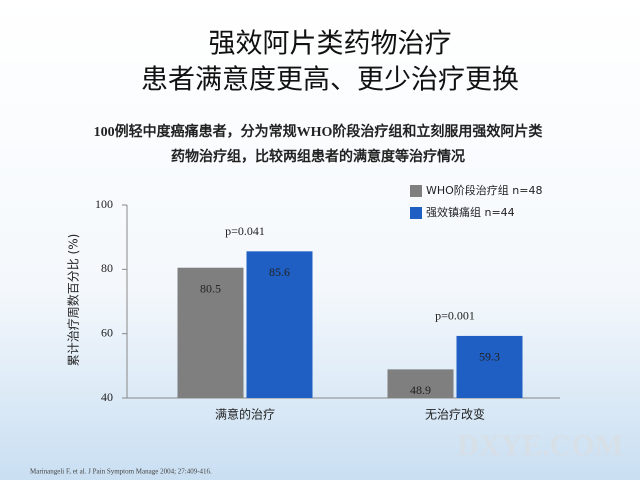 This screenshot has height=480, width=640. Describe the element at coordinates (540, 445) in the screenshot. I see `watermark: DXYE.COM` at that location.